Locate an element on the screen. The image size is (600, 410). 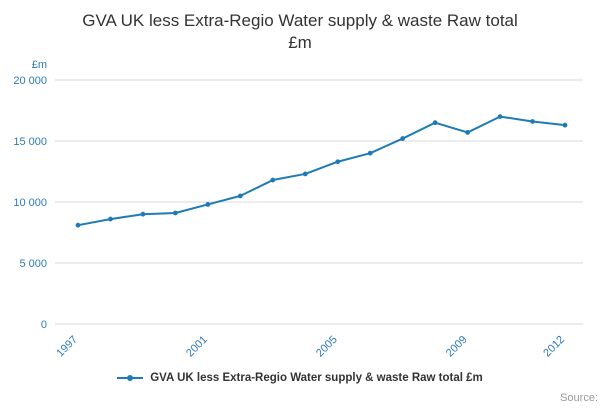
chart-title-line2: £m is located at coordinates (300, 43).